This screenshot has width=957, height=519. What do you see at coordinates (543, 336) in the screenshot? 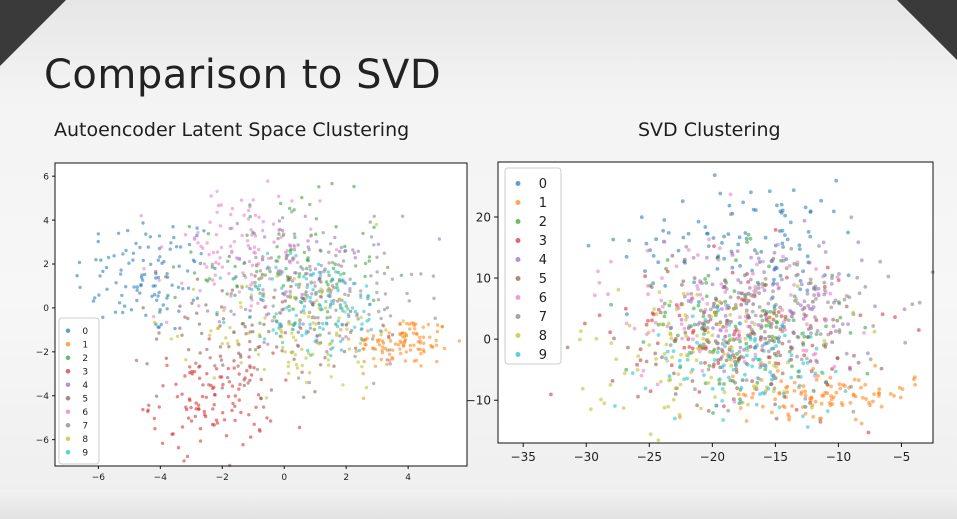
I see `legend-label: 8` at bounding box center [543, 336].